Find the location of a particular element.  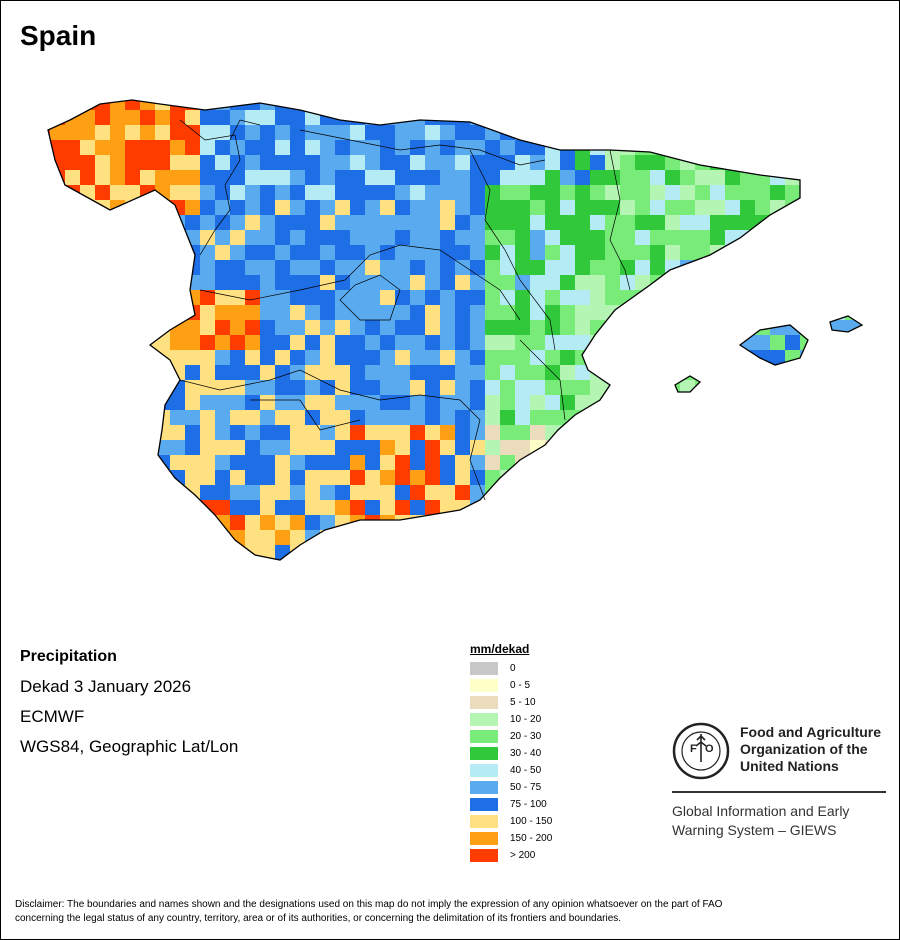

svg-text: O is located at coordinates (709, 749).